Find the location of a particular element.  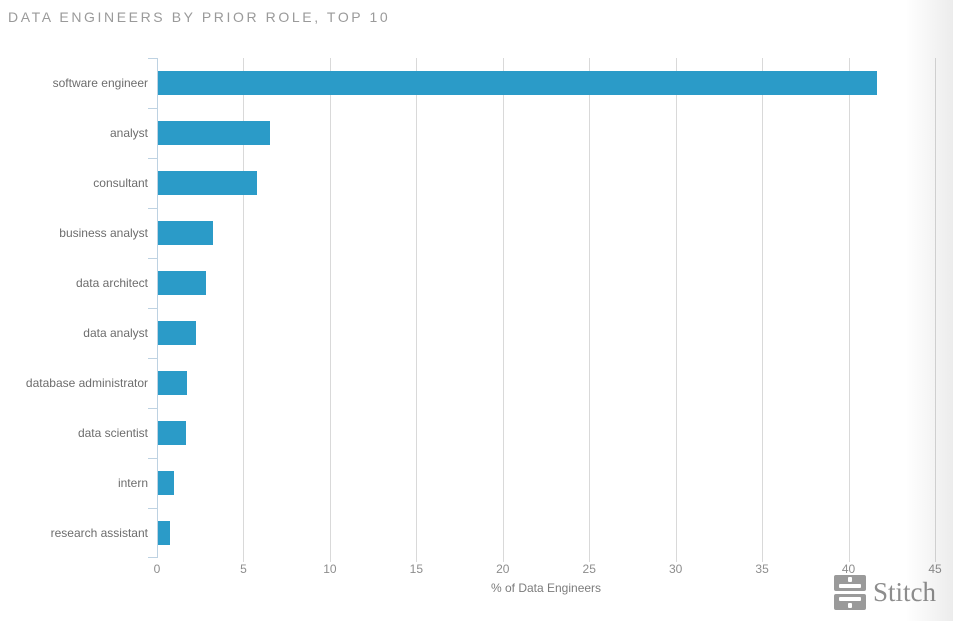

stitch-logo-icon is located at coordinates (849, 592).